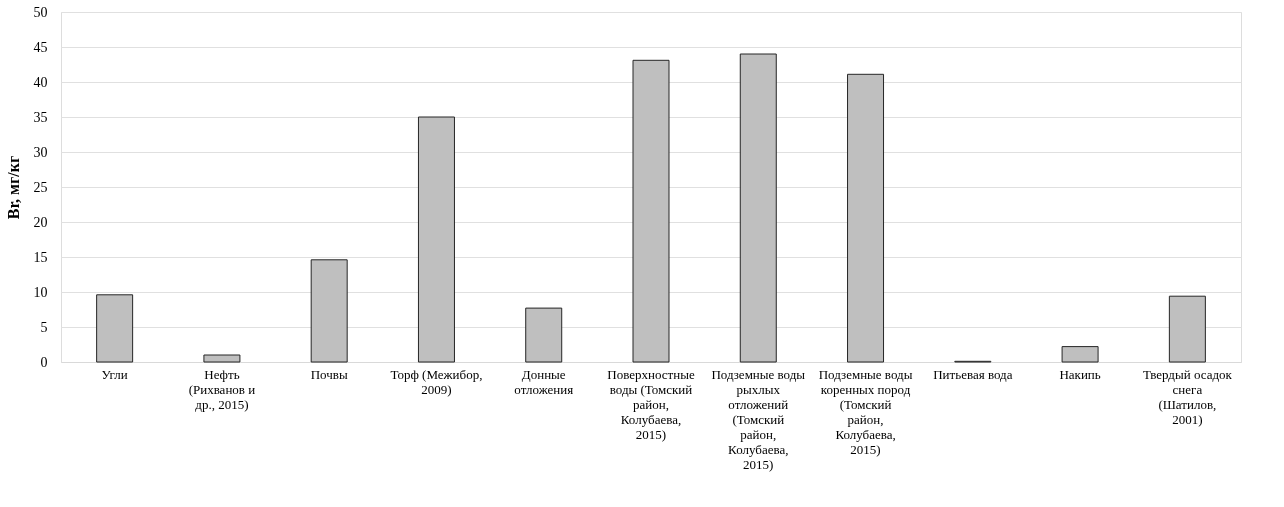 Image resolution: width=1284 pixels, height=507 pixels. Describe the element at coordinates (865, 411) in the screenshot. I see `x-tick-label: Подземные воды коренных пород (Томский район, Колубаева, 2015)` at that location.